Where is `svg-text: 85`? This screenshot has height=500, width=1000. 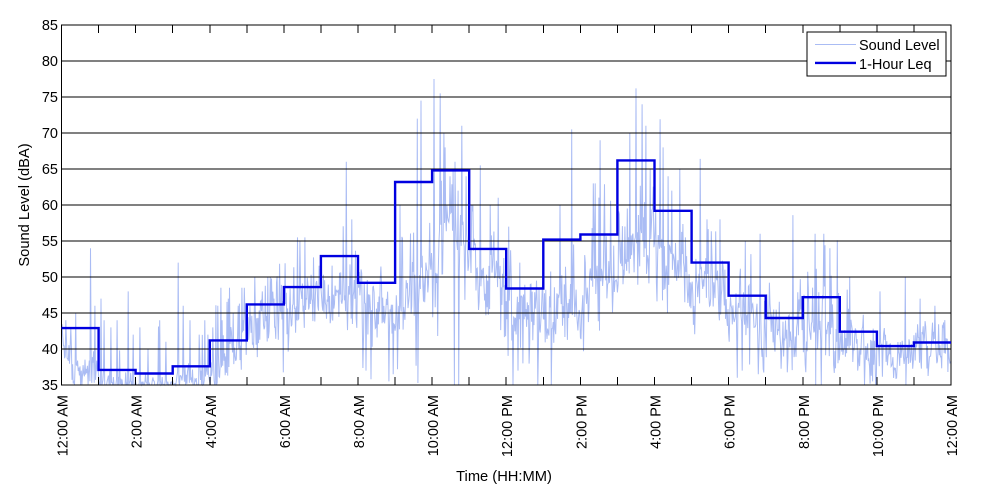
svg-text: 85 is located at coordinates (50, 26).